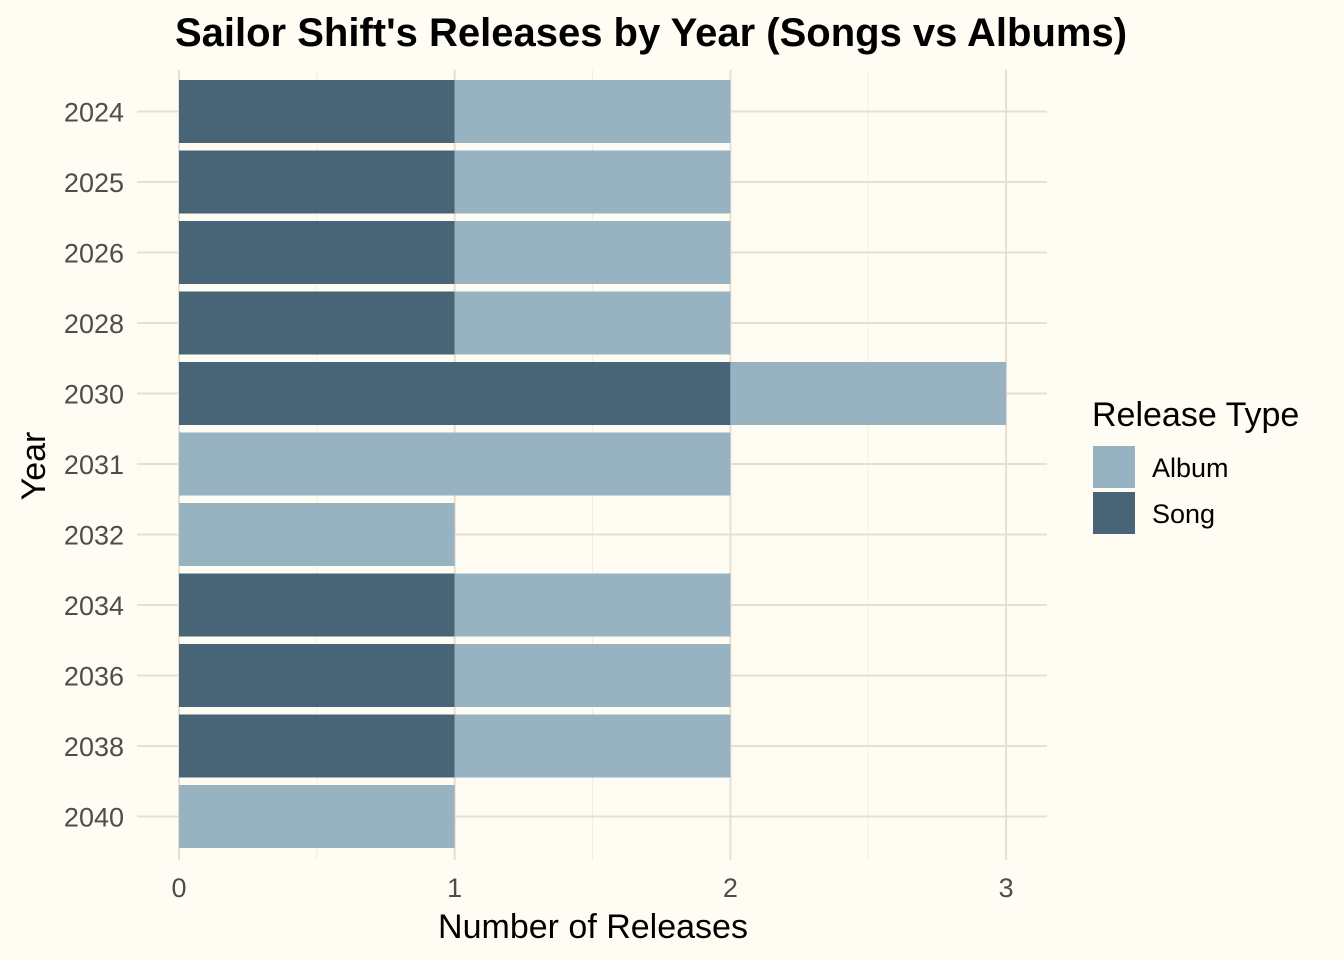 Image resolution: width=1344 pixels, height=960 pixels. I want to click on legend-items: Album Song, so click(1161, 490).